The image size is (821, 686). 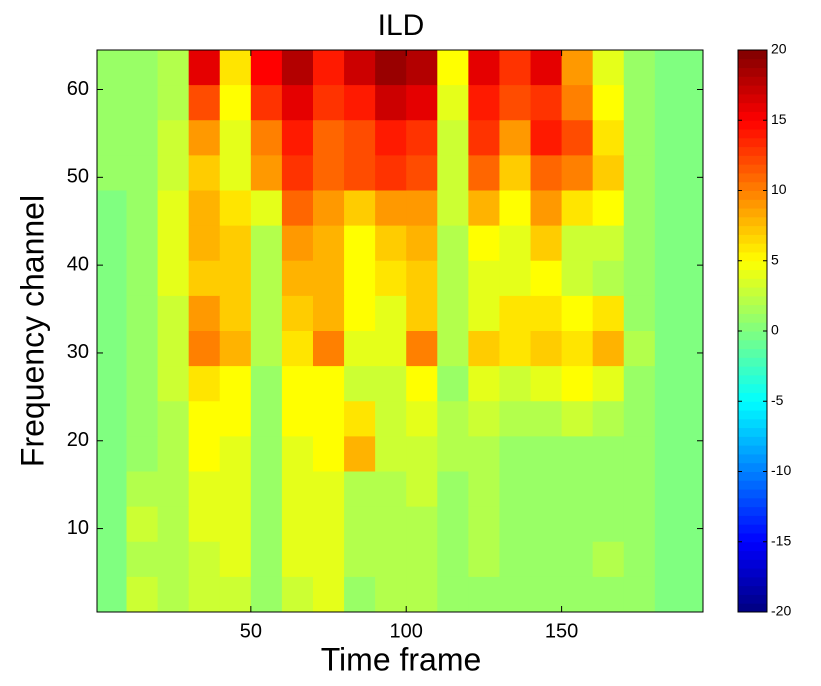 I want to click on y-axis-label: Frequency channel, so click(x=32, y=331).